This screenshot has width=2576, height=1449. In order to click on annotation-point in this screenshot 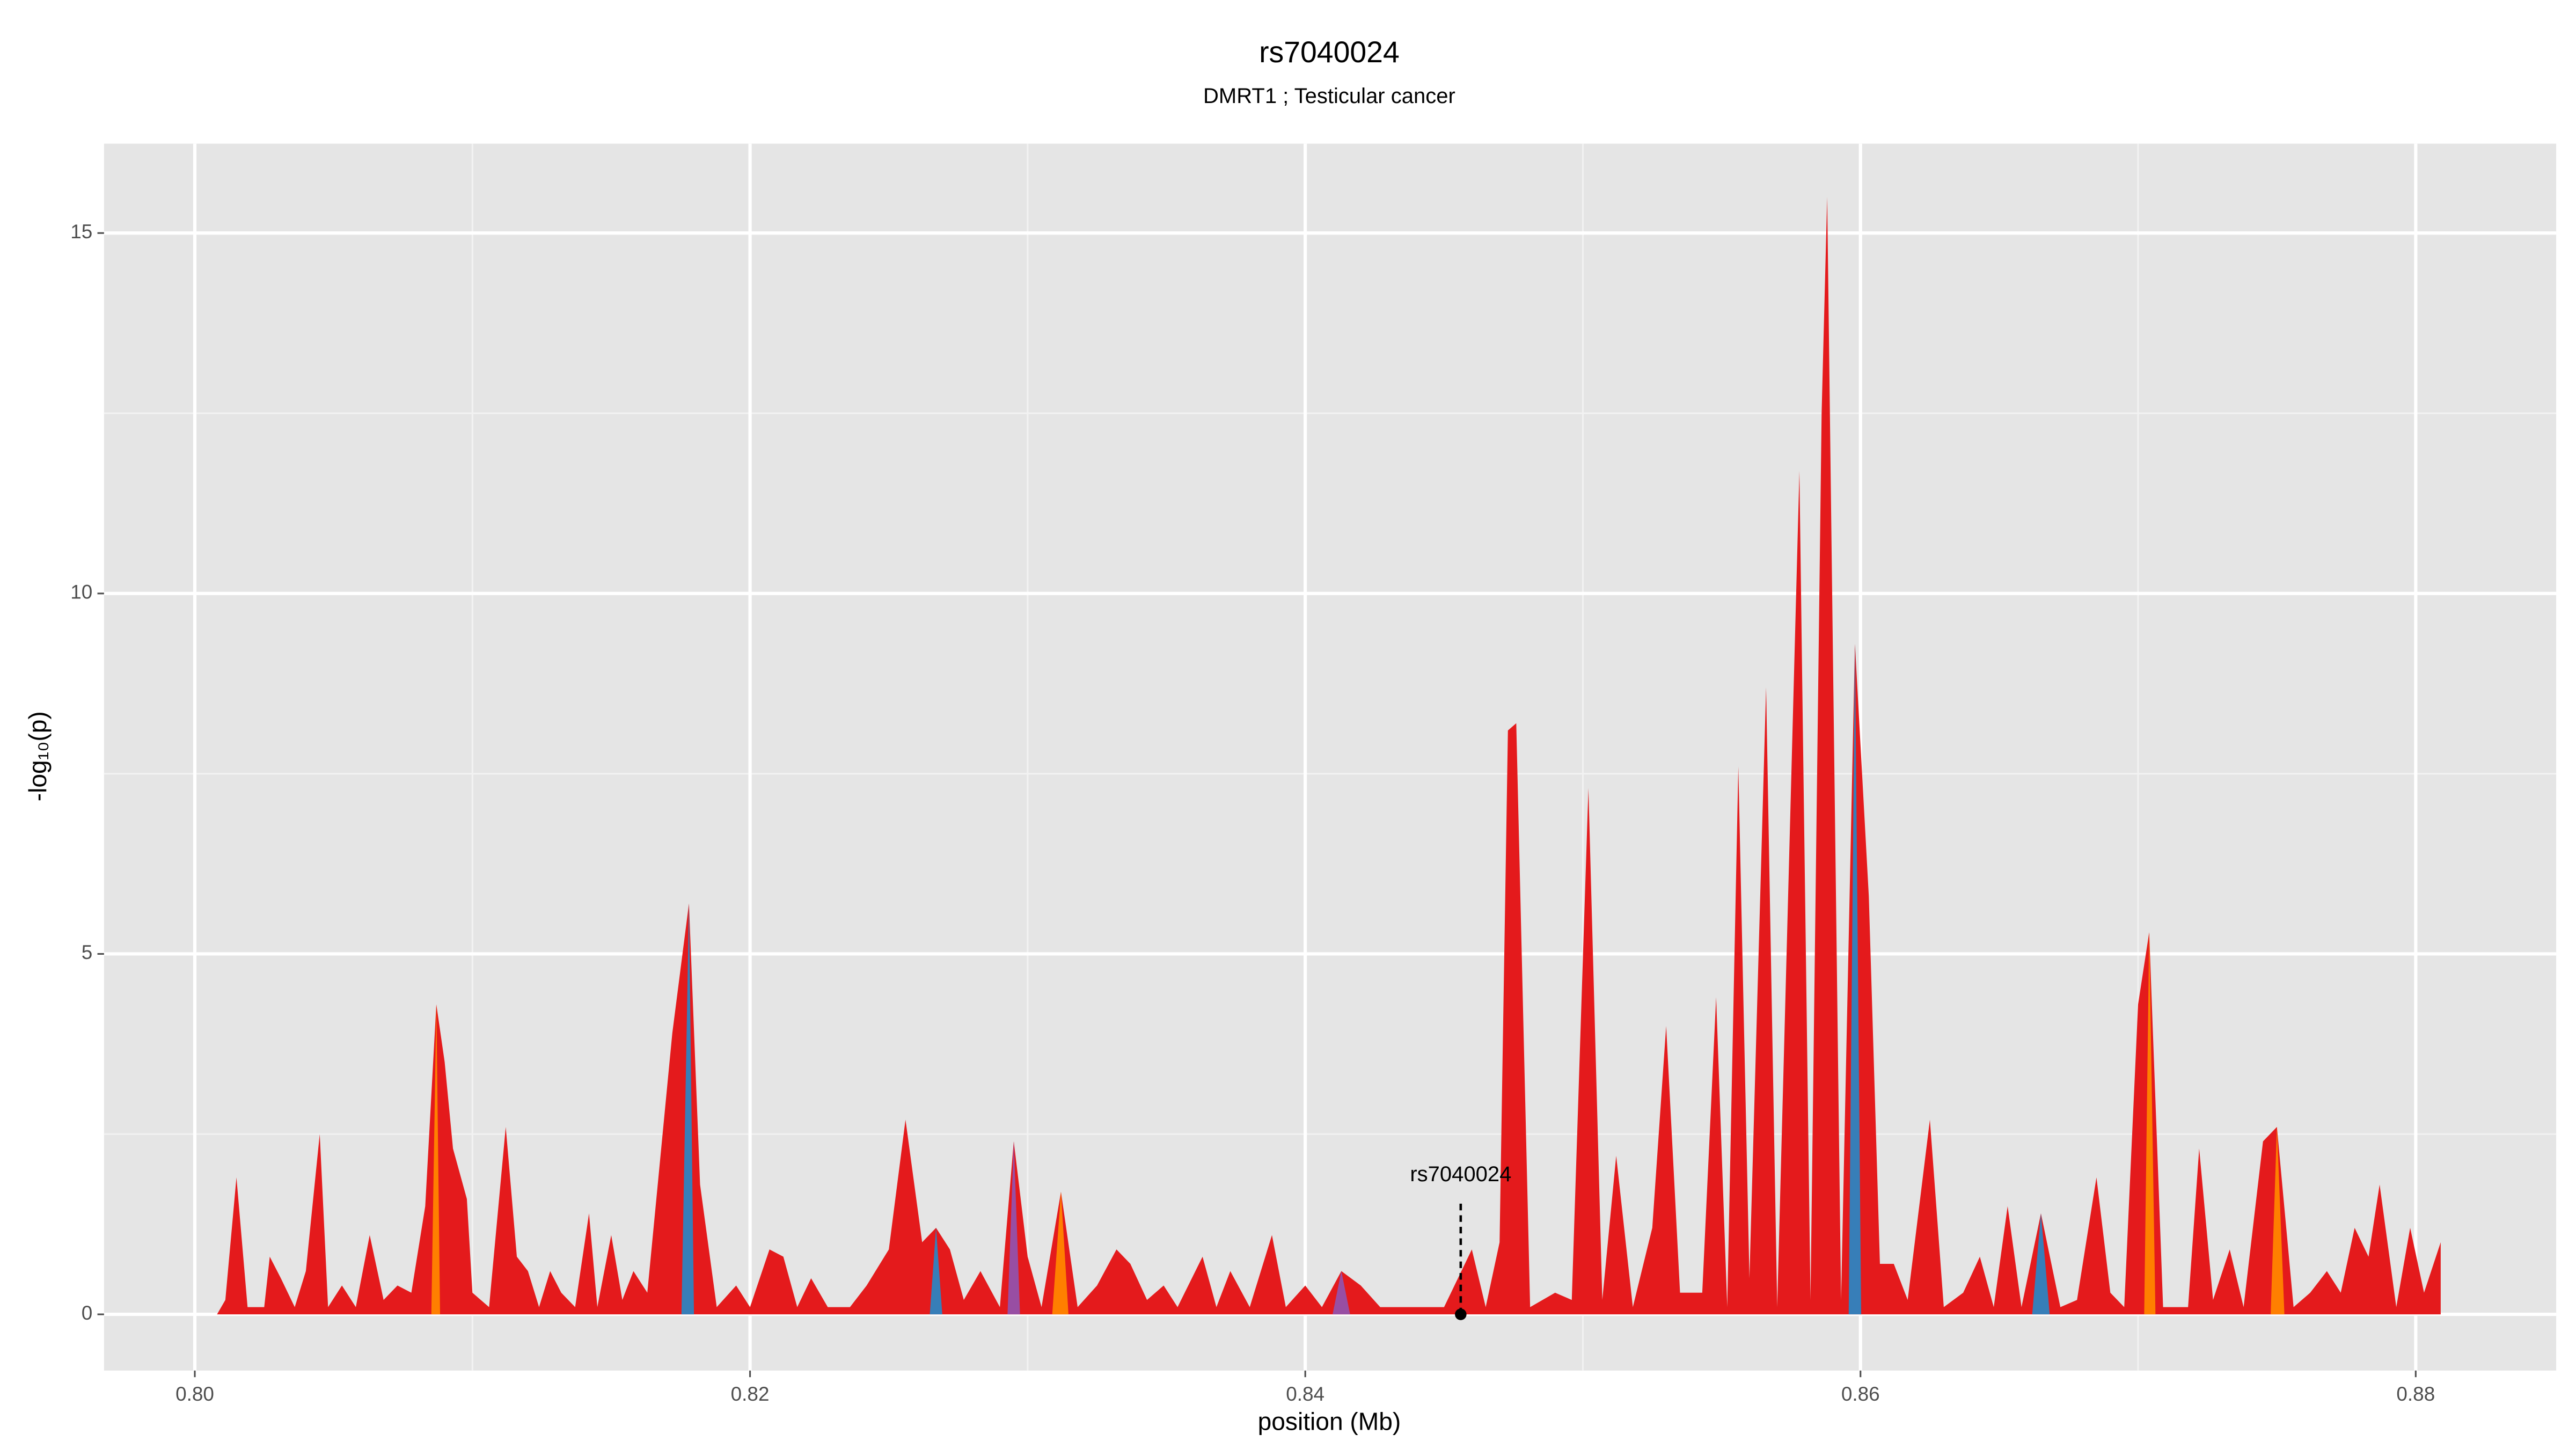, I will do `click(1461, 1314)`.